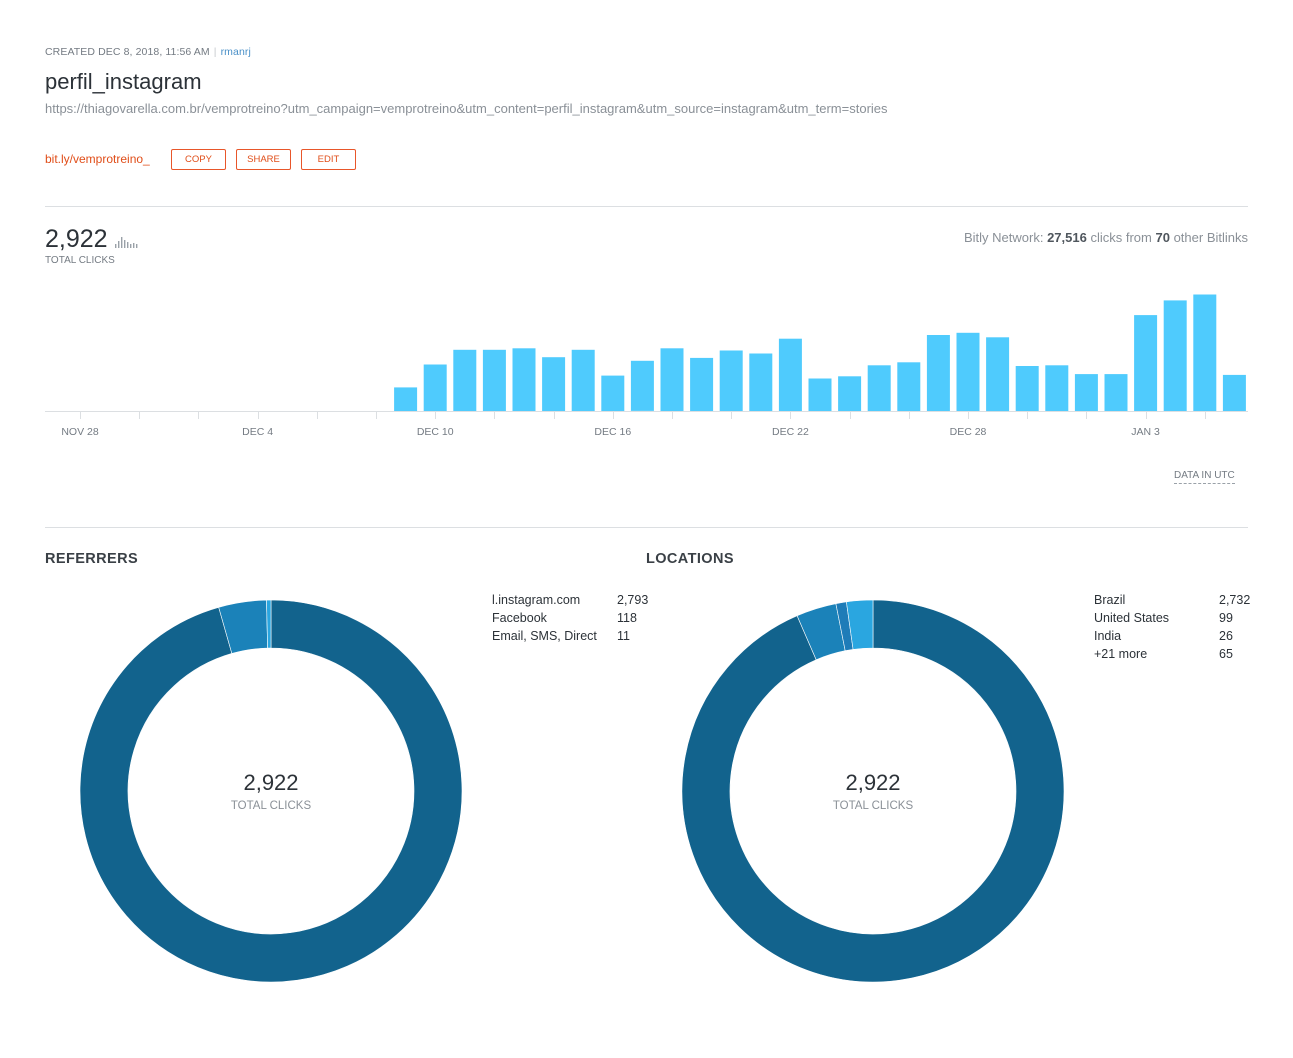  I want to click on referrers-donut, so click(271, 791).